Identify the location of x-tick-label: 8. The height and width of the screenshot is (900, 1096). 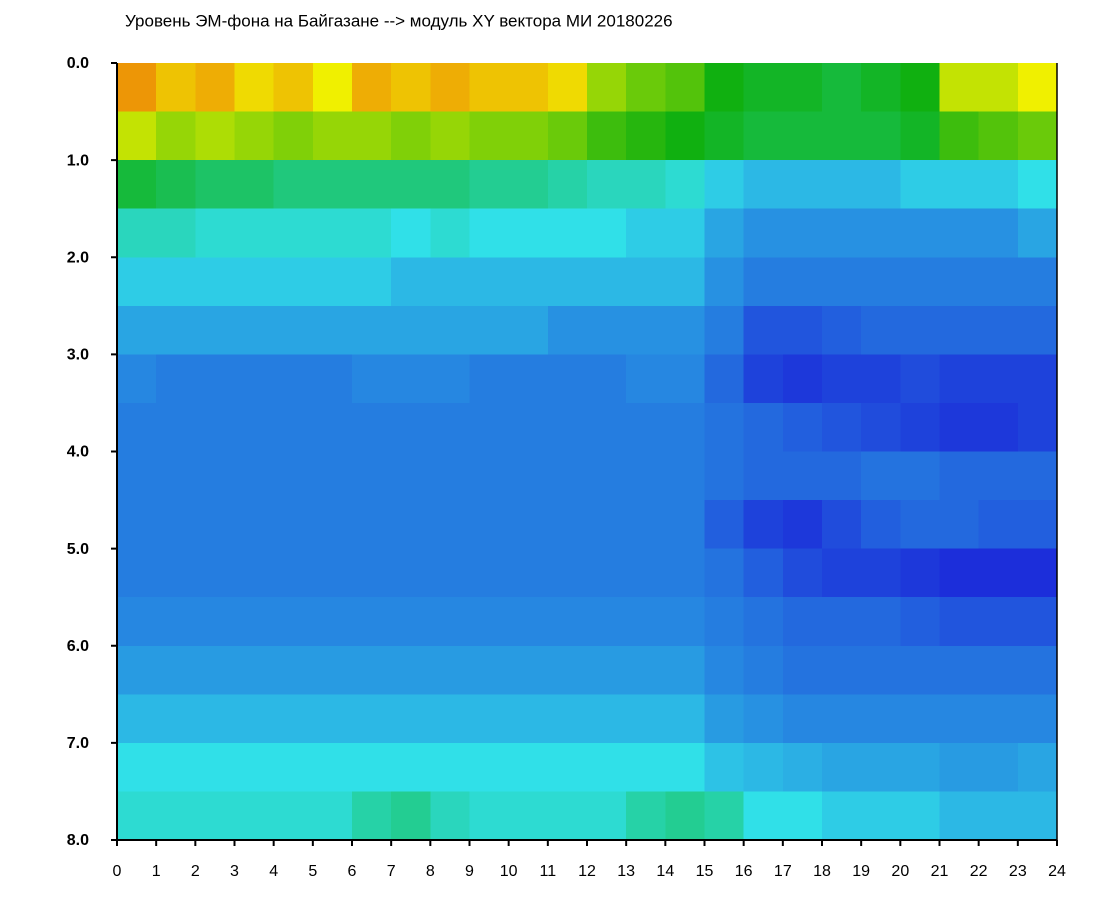
(430, 871).